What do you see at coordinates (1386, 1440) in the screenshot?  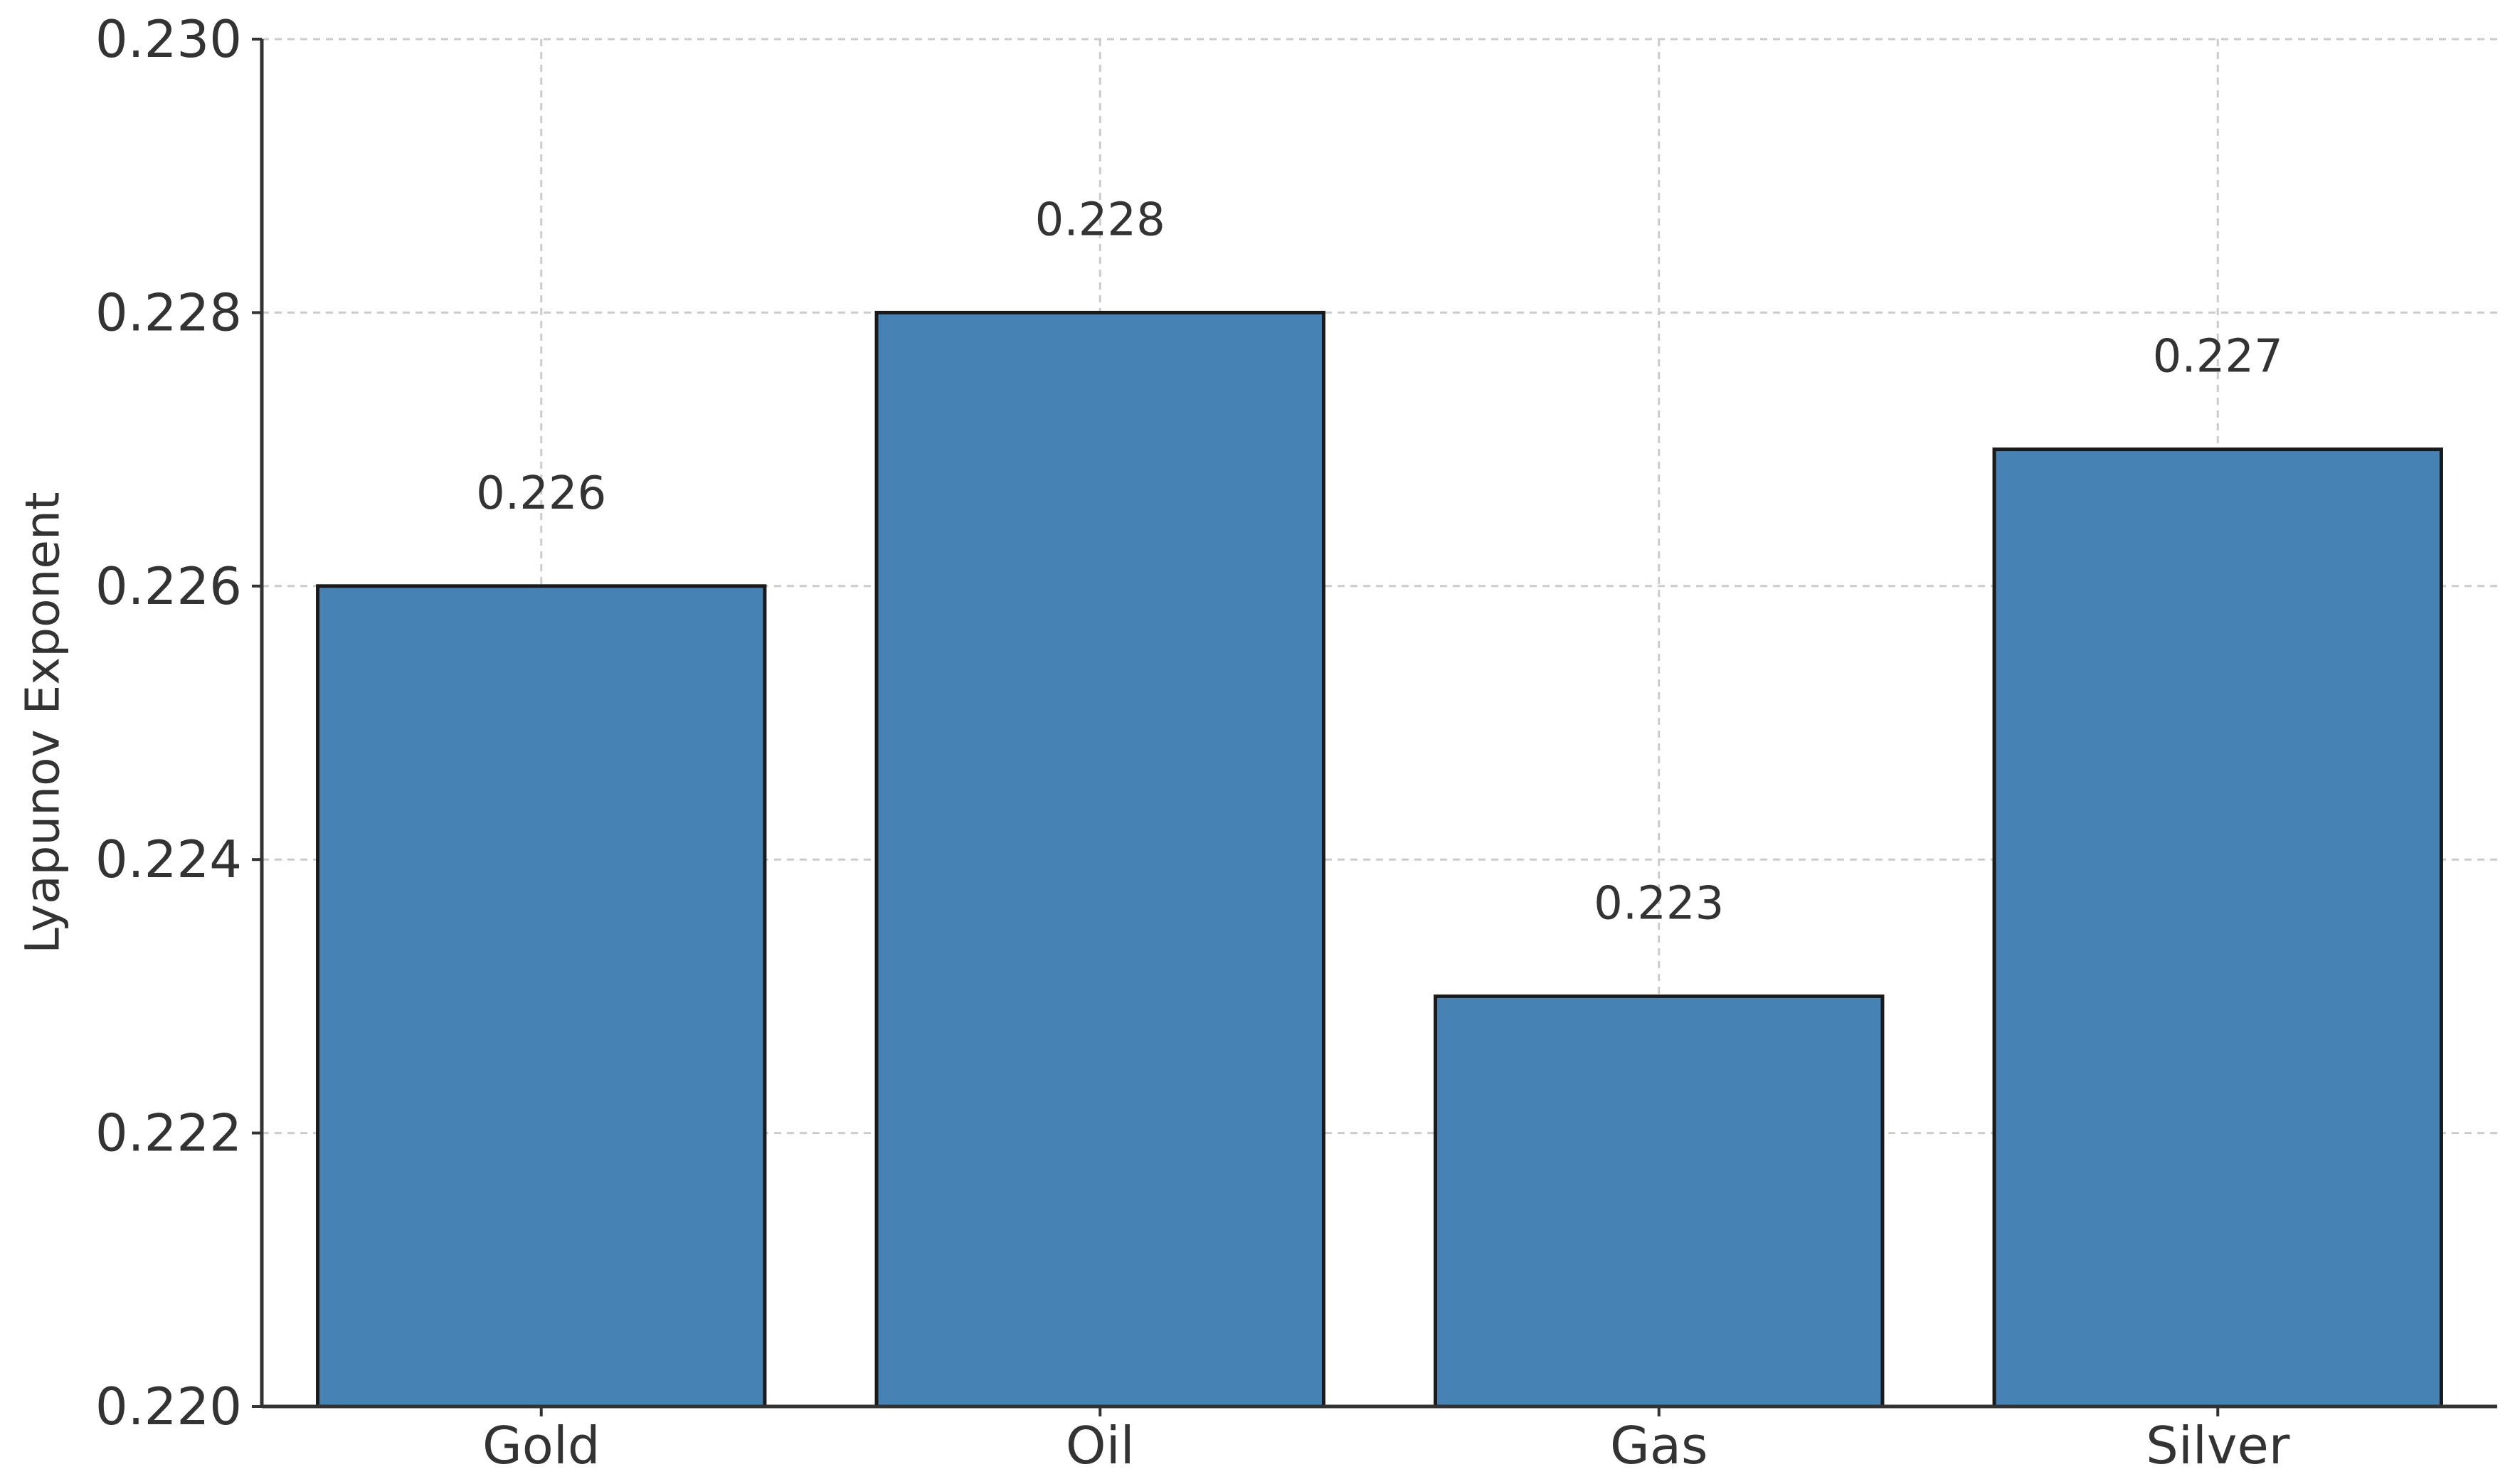 I see `x-tick-labels: Gold Oil Gas Silver` at bounding box center [1386, 1440].